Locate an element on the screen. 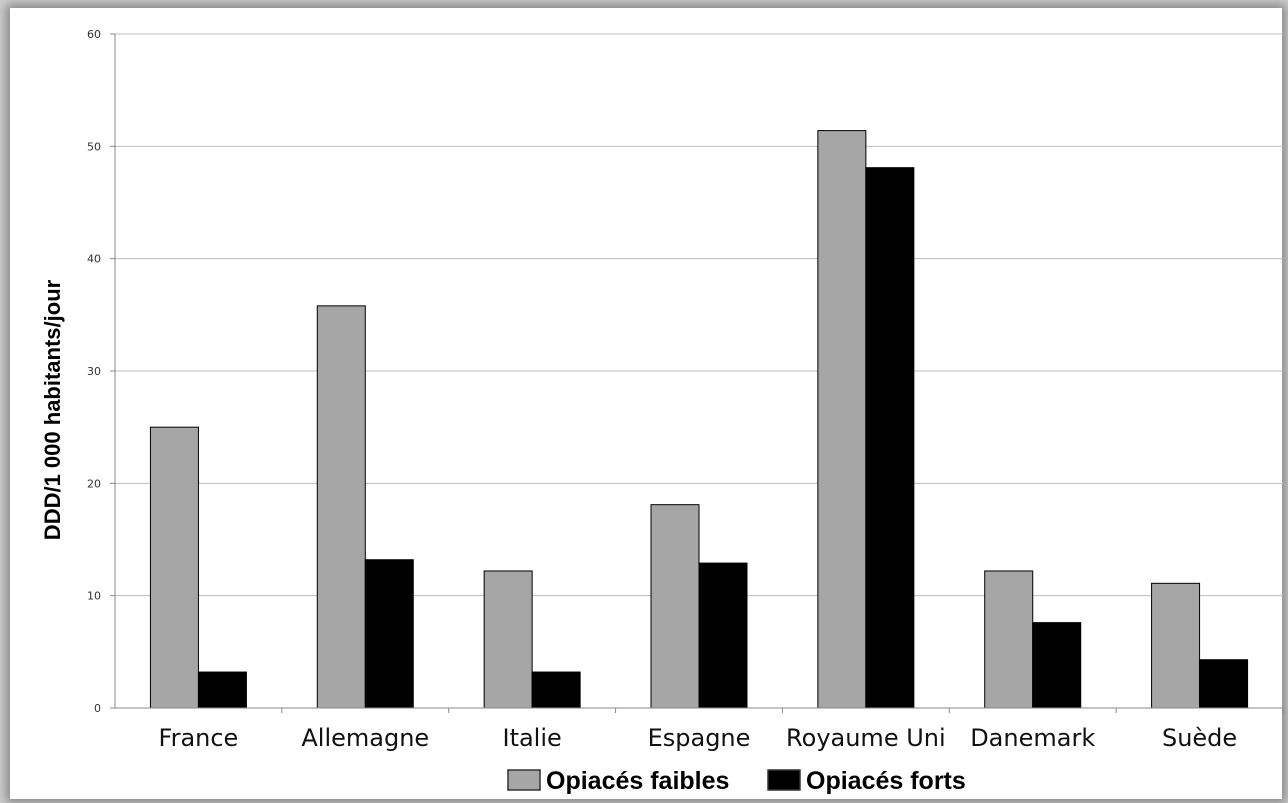 The height and width of the screenshot is (803, 1288). legend: Opiacés faibles Opiacés forts is located at coordinates (736, 781).